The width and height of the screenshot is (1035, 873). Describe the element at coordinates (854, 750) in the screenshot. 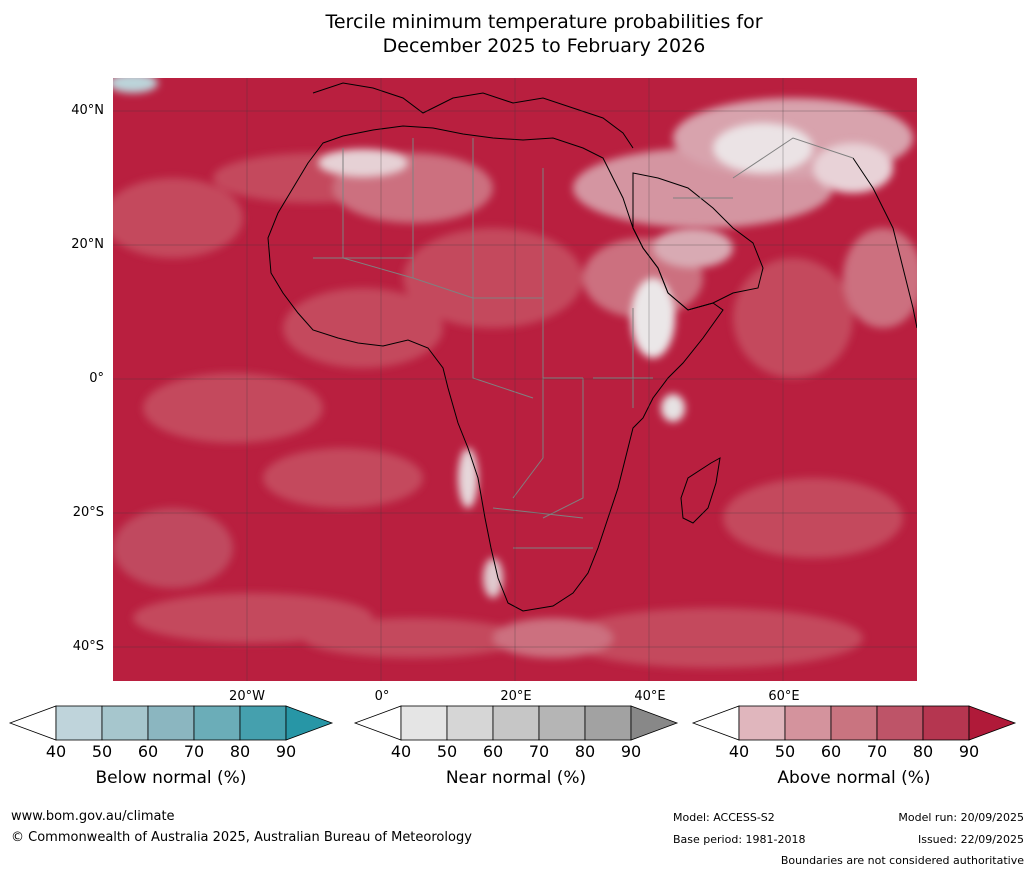

I see `colorbar-above-ticks: 40 50 60 70 80 90` at that location.